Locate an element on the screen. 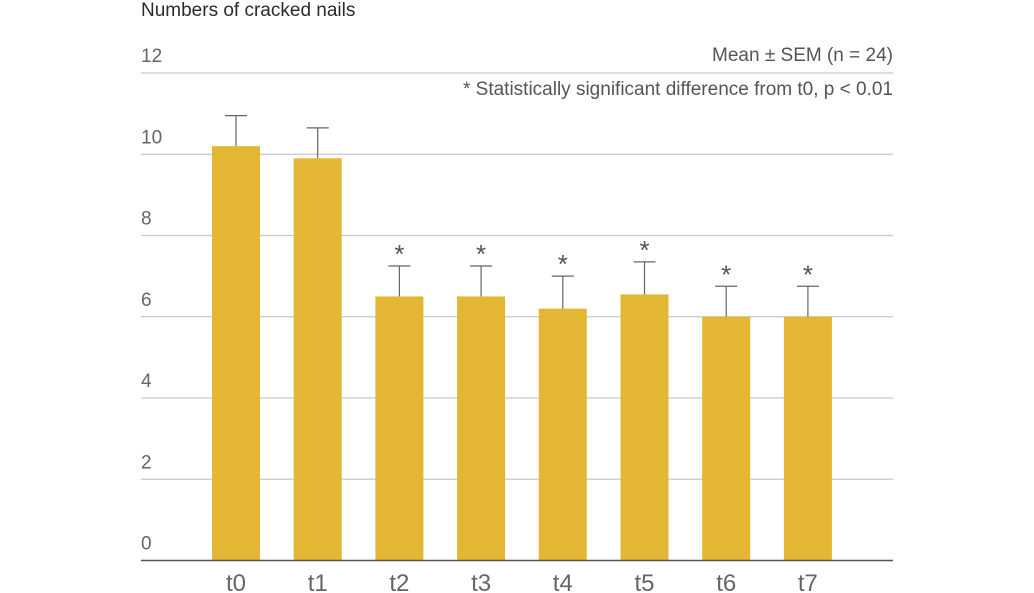  significance-star-t6: * is located at coordinates (726, 274).